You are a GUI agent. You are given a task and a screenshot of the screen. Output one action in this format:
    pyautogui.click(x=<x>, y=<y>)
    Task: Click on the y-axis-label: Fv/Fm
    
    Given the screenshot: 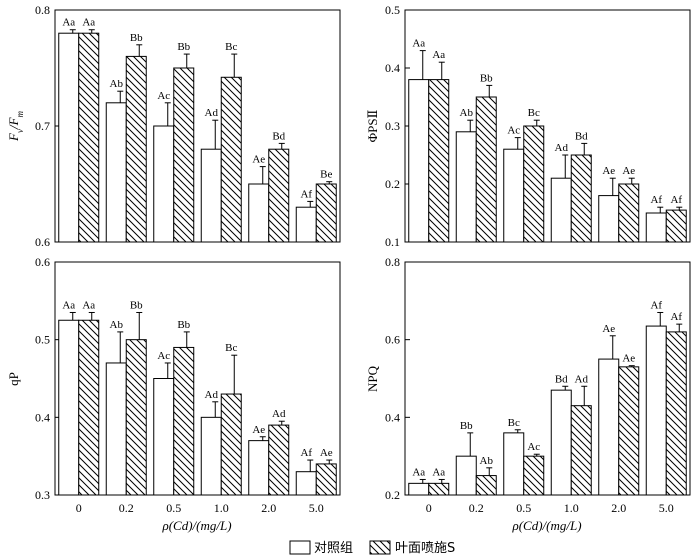 What is the action you would take?
    pyautogui.click(x=15, y=126)
    